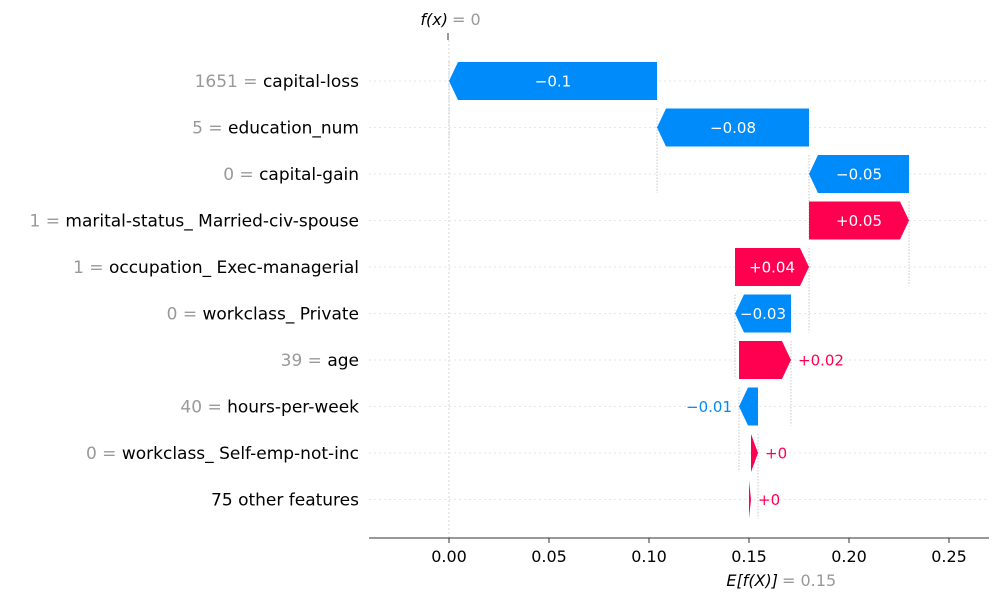 The width and height of the screenshot is (999, 600). I want to click on contribution-label: −0.03, so click(763, 314).